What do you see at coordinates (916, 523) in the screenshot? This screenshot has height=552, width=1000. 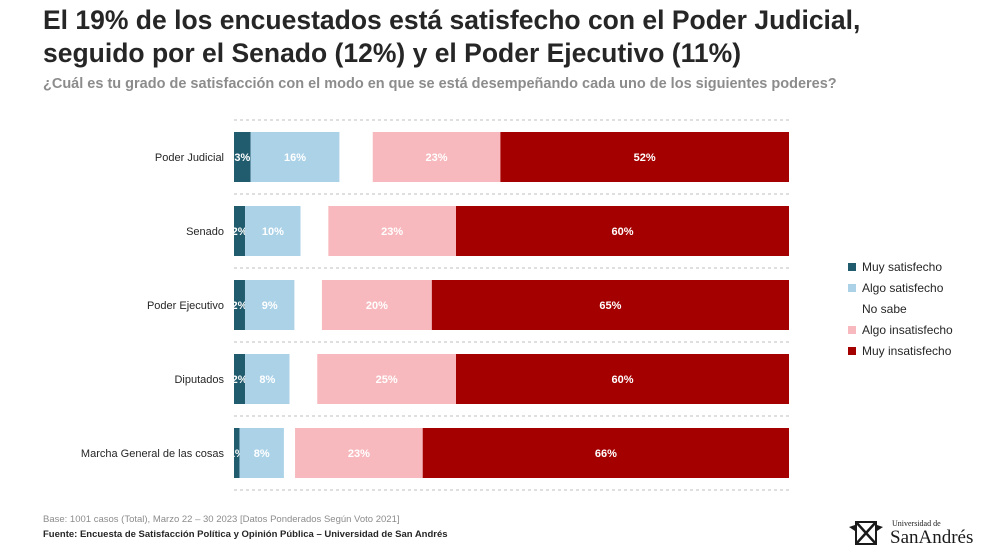 I see `logo-small-text: Universidad de` at bounding box center [916, 523].